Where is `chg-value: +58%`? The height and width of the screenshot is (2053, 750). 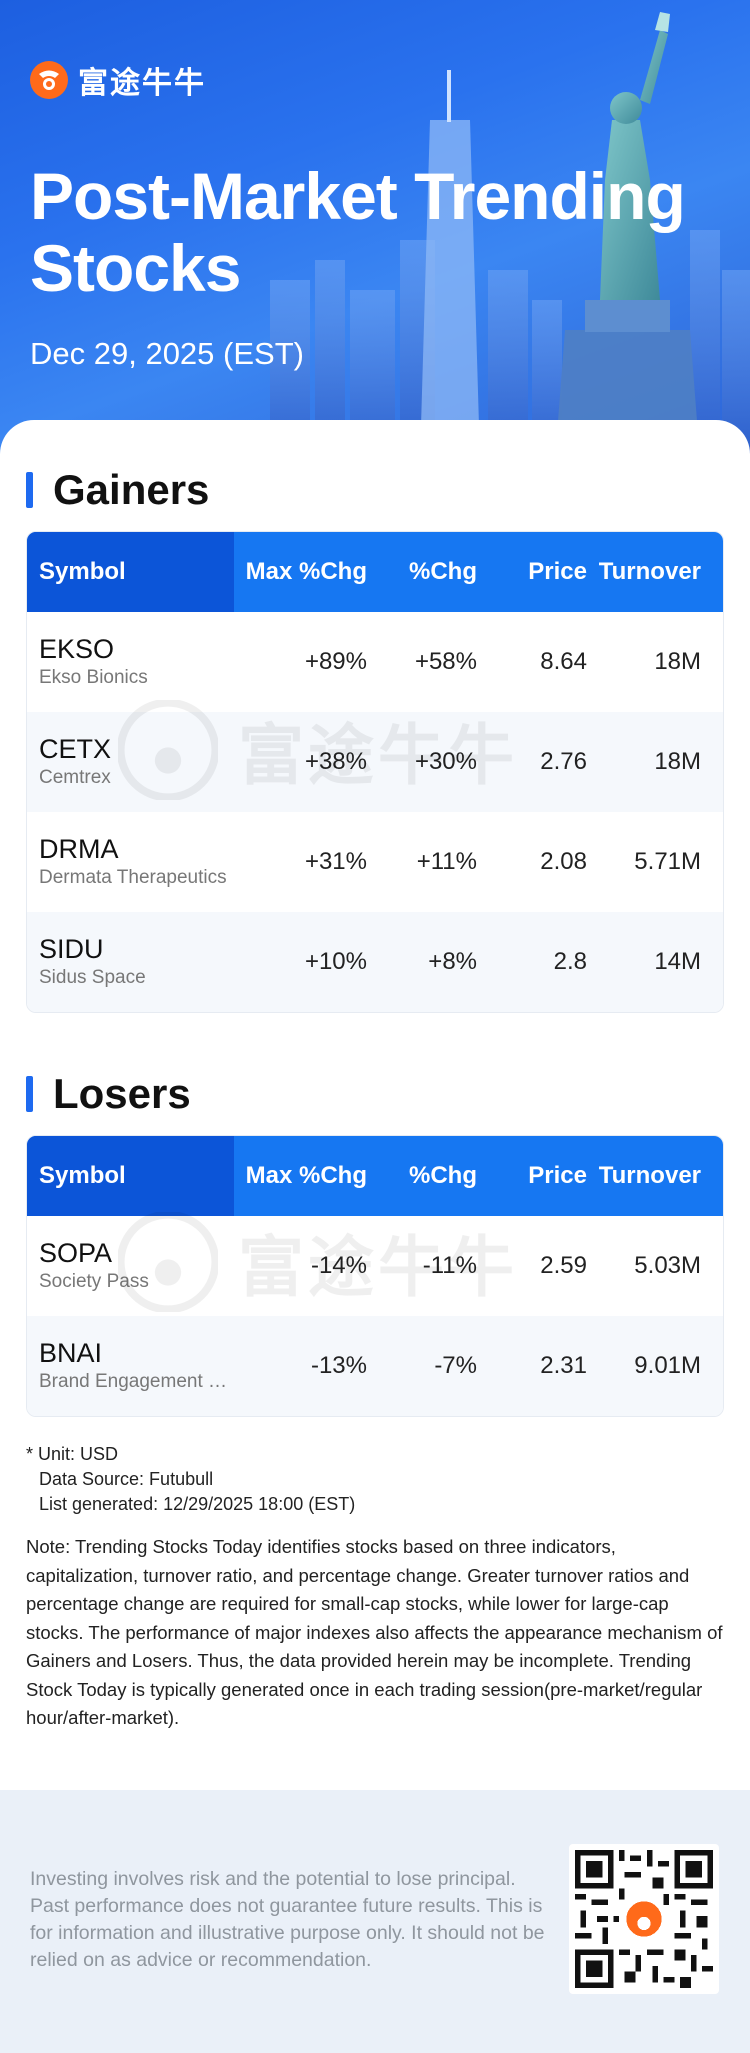
chg-value: +58% is located at coordinates (445, 661).